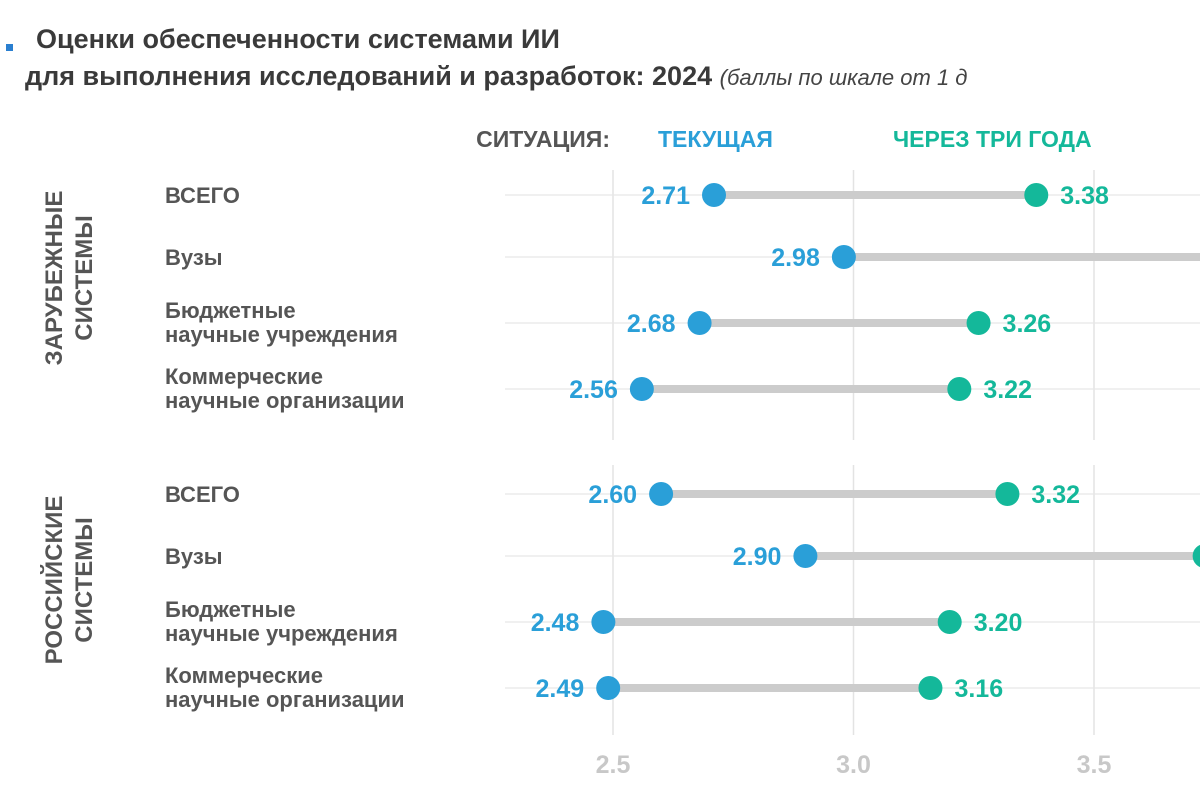 Image resolution: width=1200 pixels, height=800 pixels. Describe the element at coordinates (665, 196) in the screenshot. I see `label-current: 2.71` at that location.